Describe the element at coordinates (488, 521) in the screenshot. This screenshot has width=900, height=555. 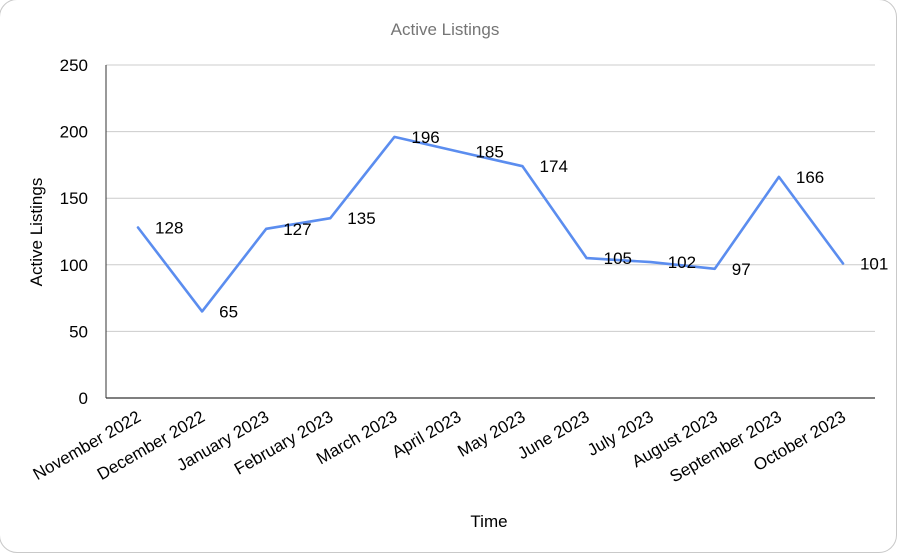
I see `x-axis-title: Time` at that location.